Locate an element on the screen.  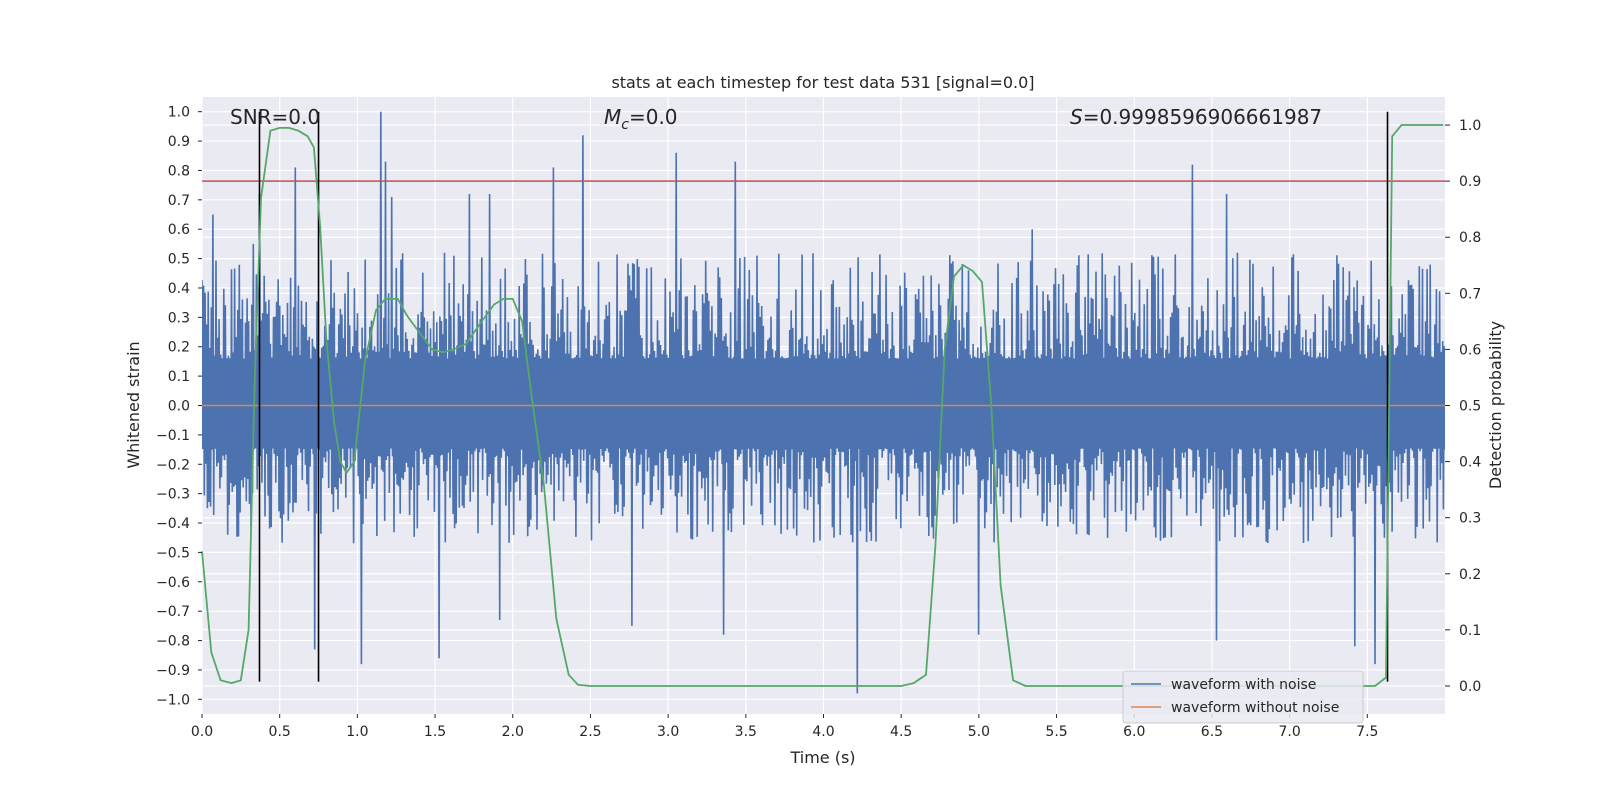
x-tick-label: 1.0 is located at coordinates (357, 732).